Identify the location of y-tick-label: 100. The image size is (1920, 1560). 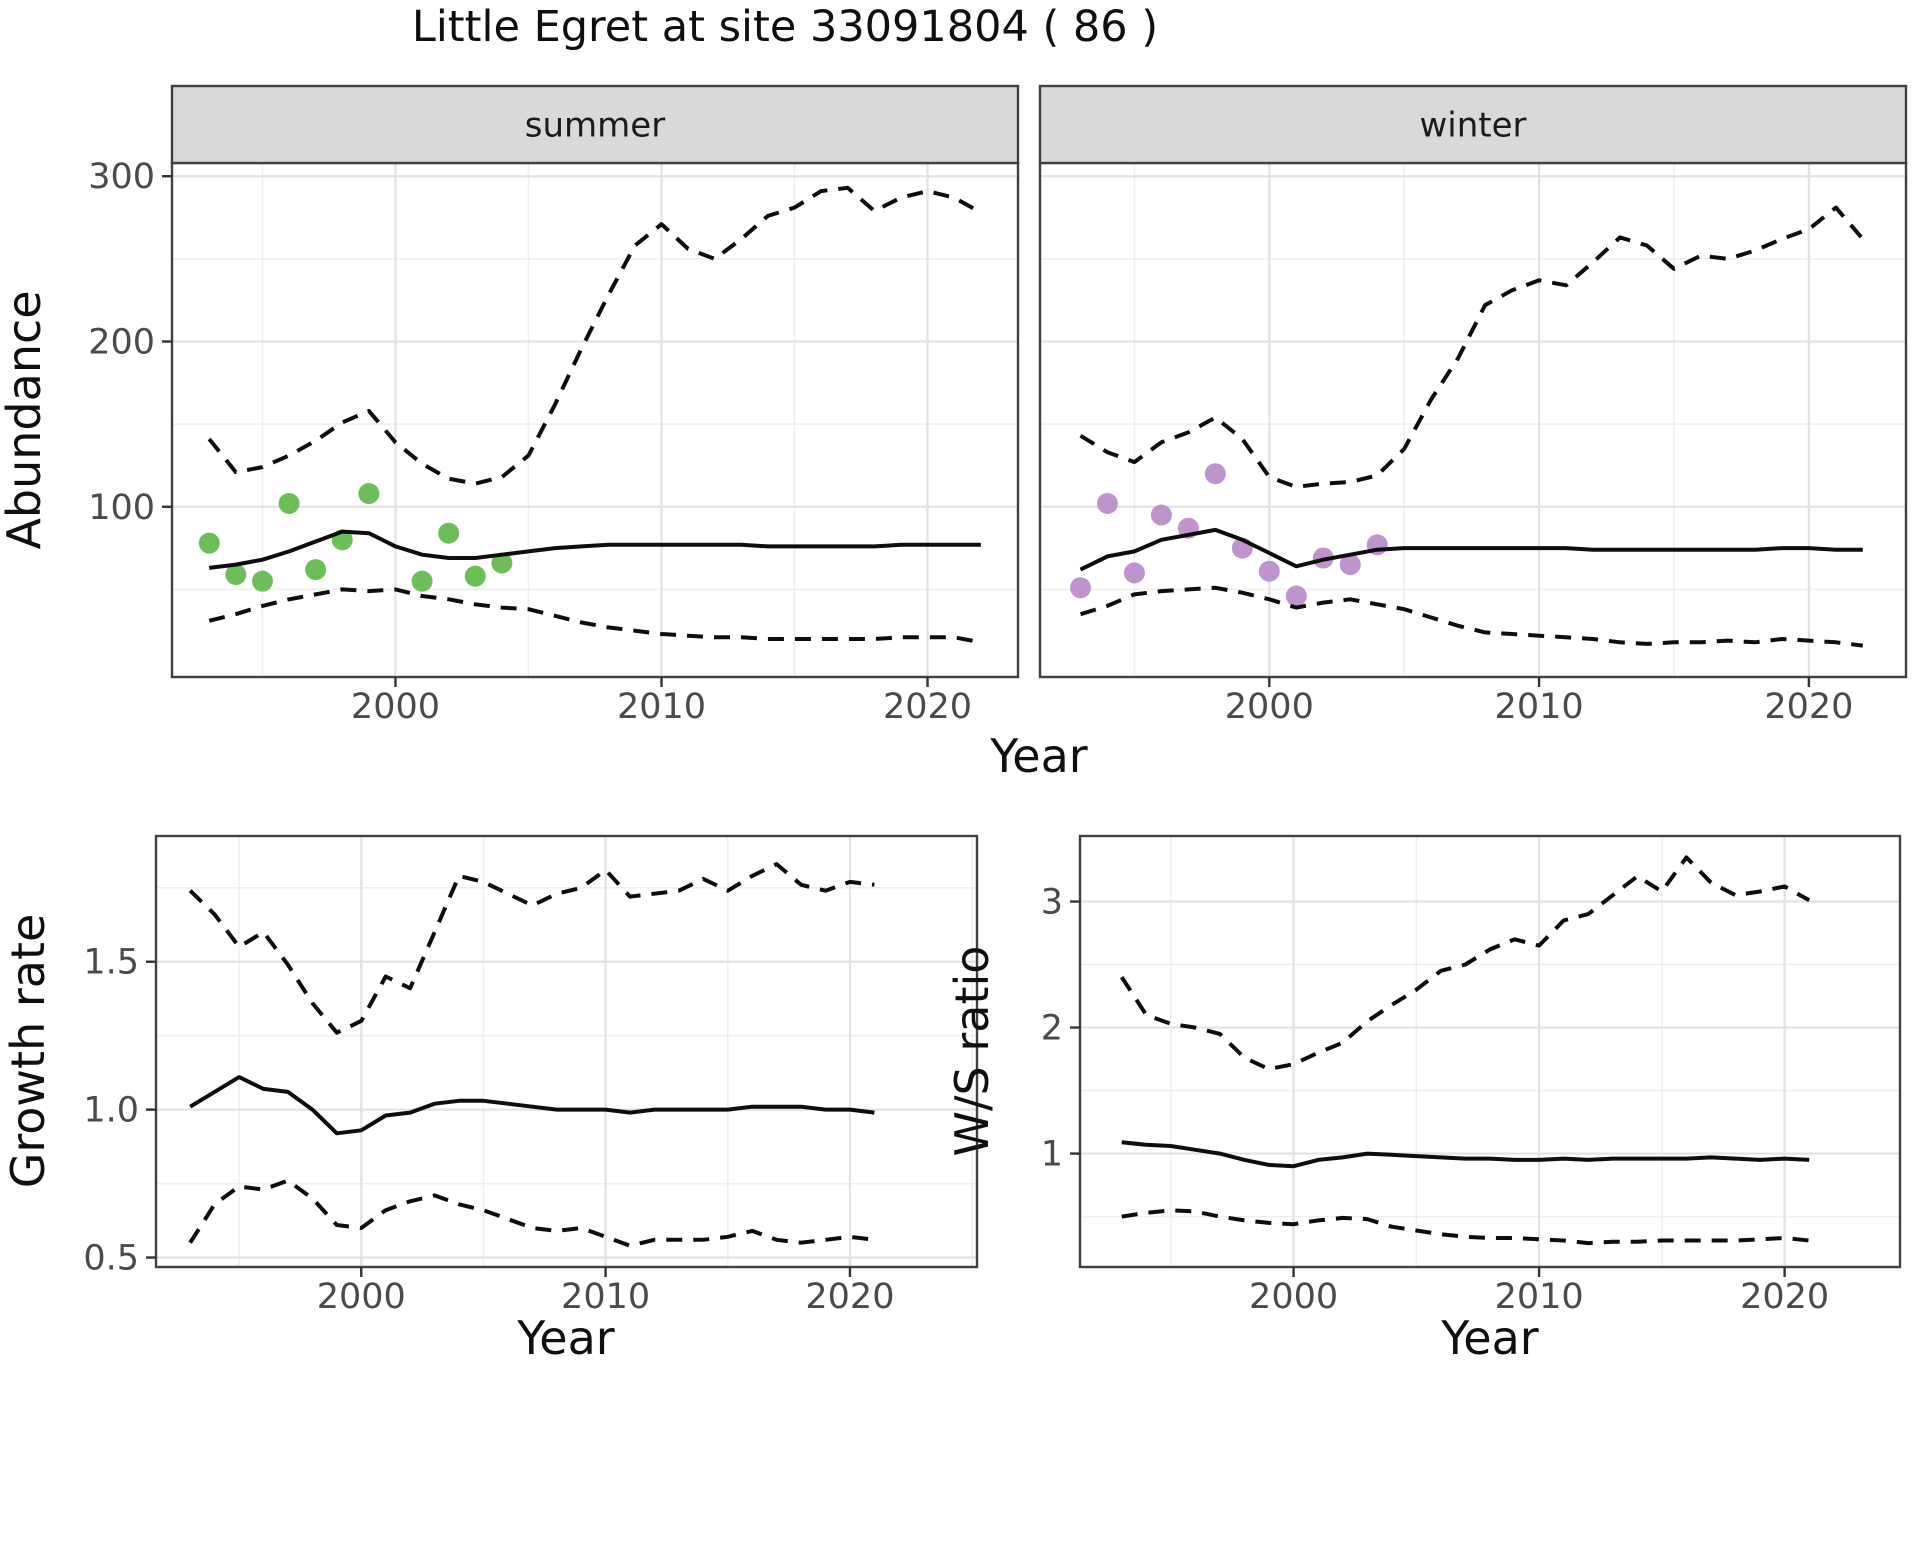
(121, 508).